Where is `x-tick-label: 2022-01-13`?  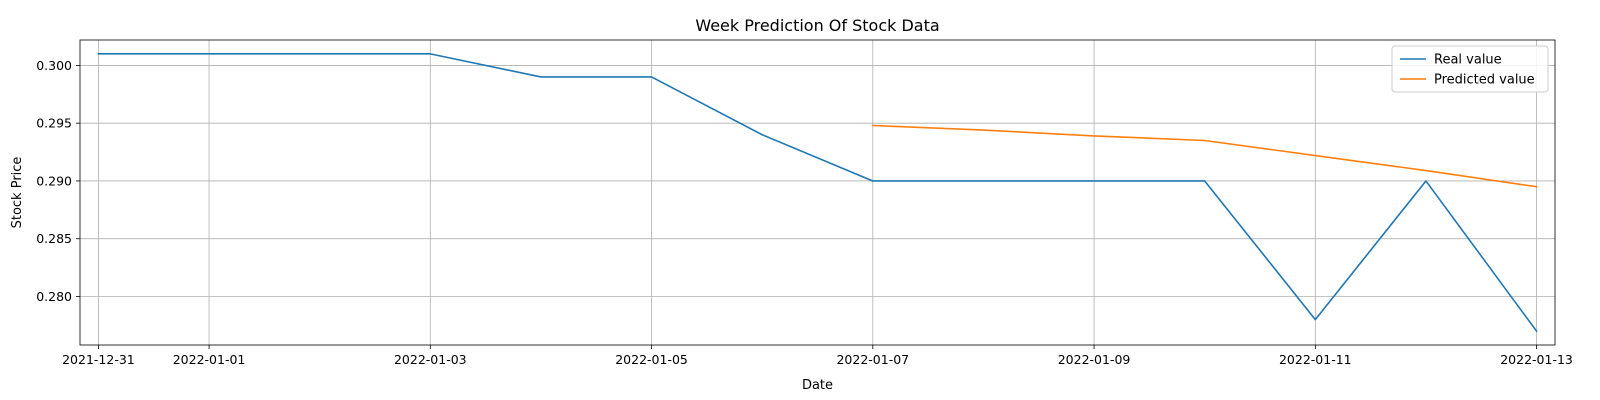
x-tick-label: 2022-01-13 is located at coordinates (1536, 359).